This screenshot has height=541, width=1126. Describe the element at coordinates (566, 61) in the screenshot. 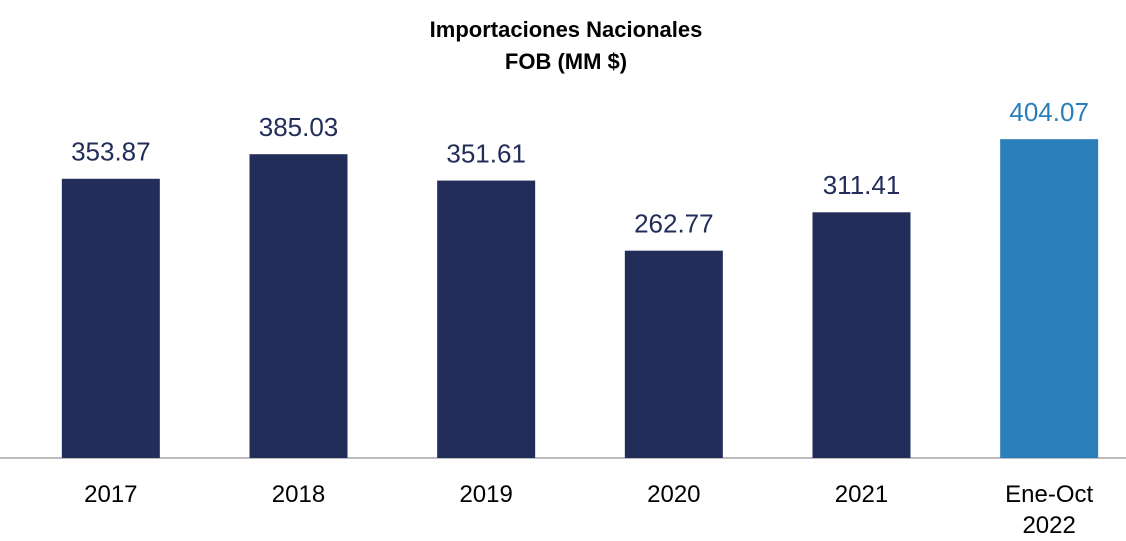

I see `chart-subtitle: FOB (MM $)` at that location.